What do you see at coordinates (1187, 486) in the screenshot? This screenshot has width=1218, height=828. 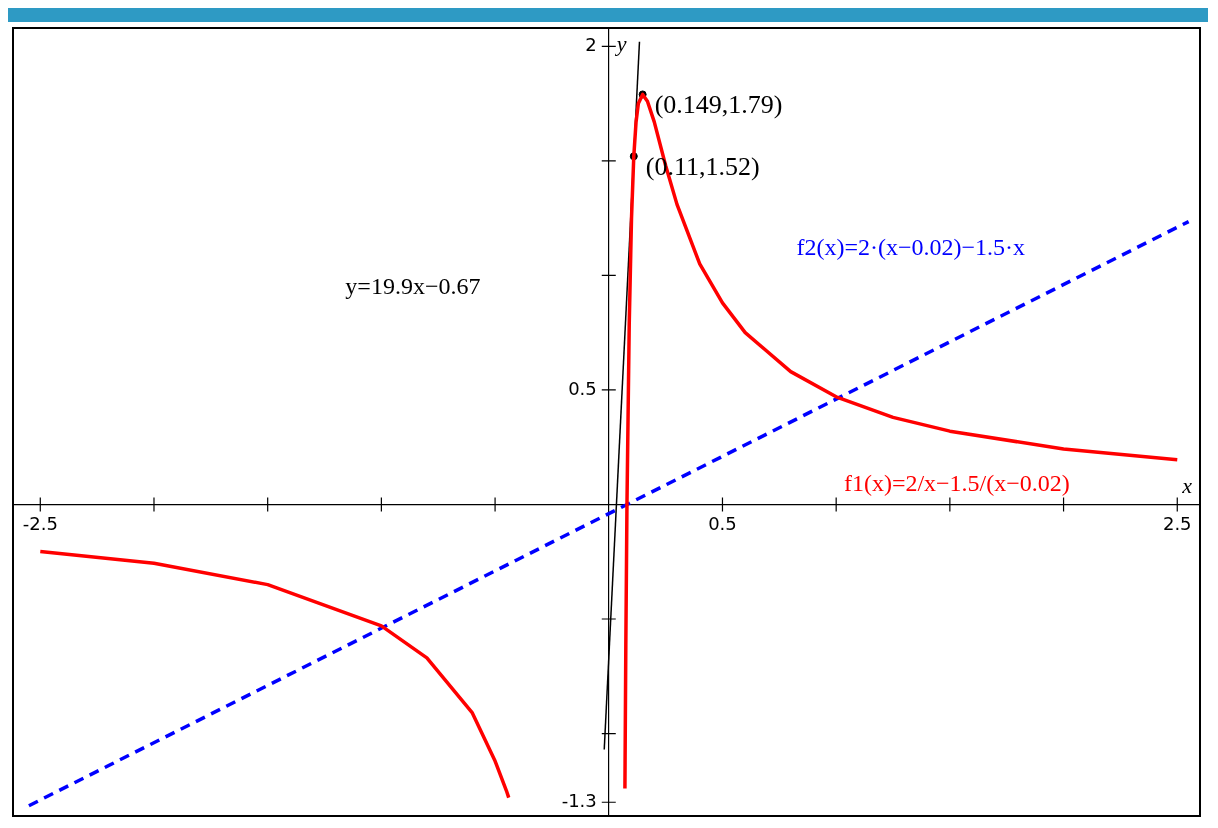 I see `x-axis-title: x` at bounding box center [1187, 486].